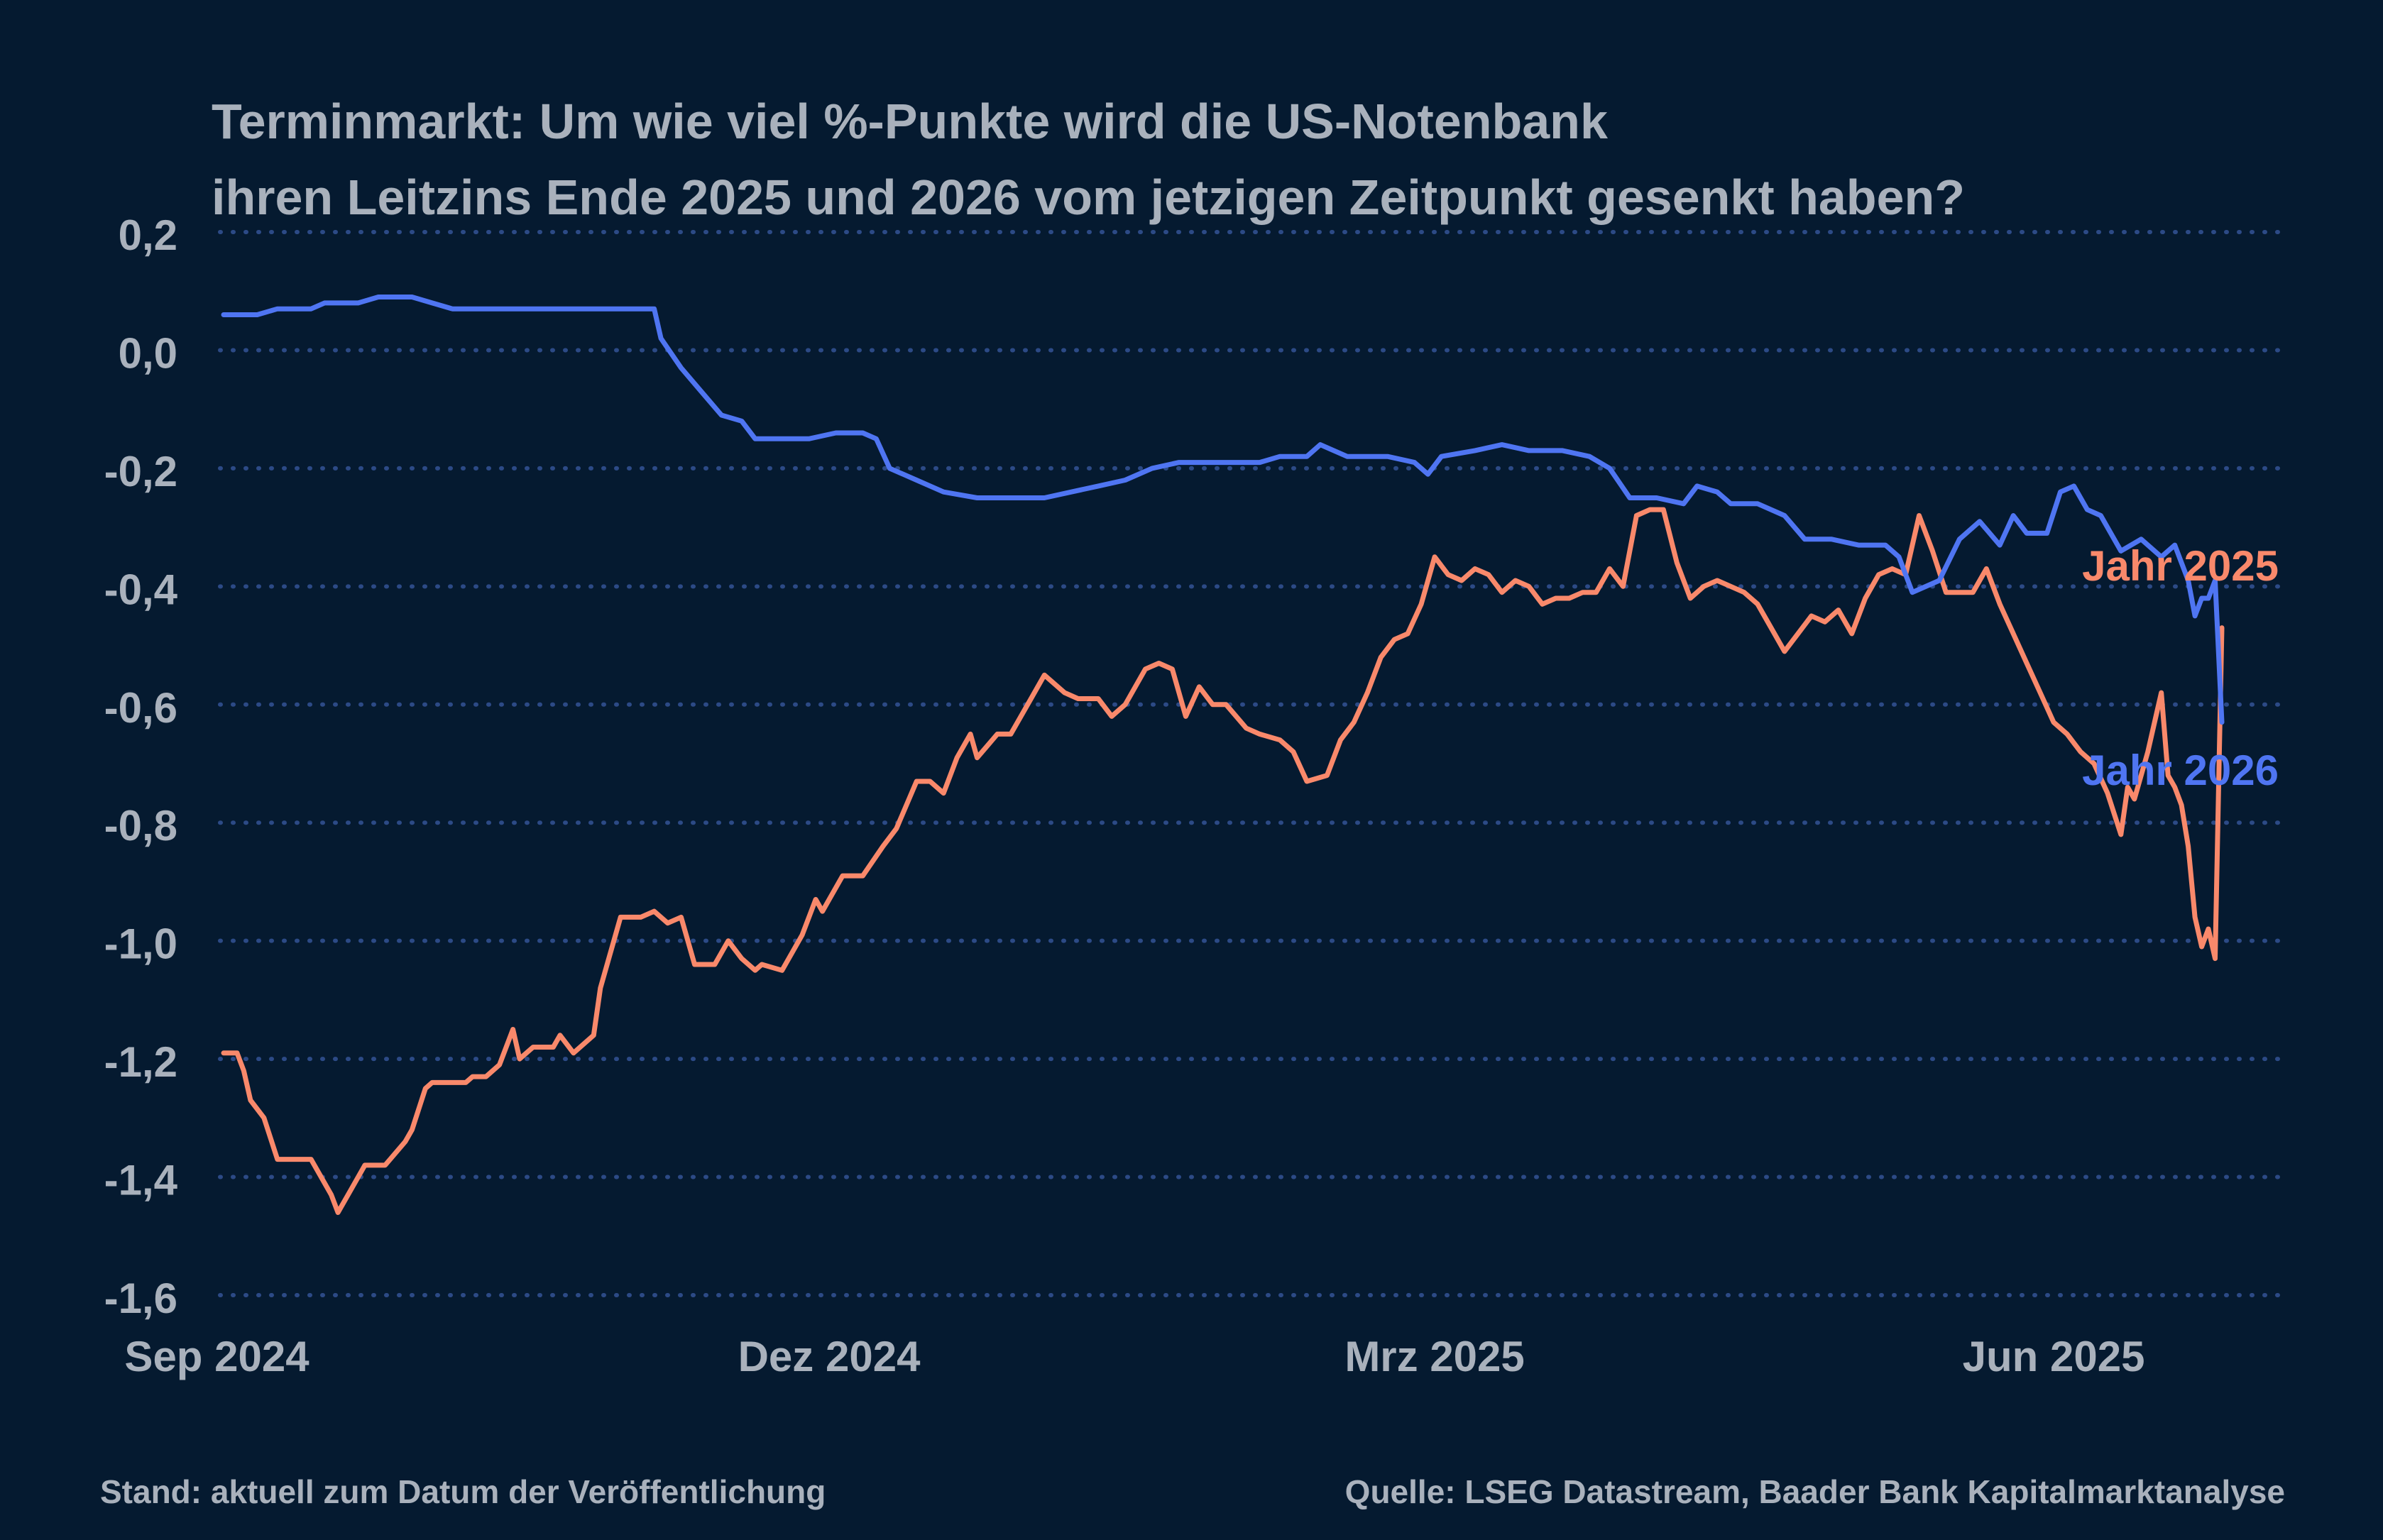  What do you see at coordinates (140, 1298) in the screenshot?
I see `y-tick-label: -1,6` at bounding box center [140, 1298].